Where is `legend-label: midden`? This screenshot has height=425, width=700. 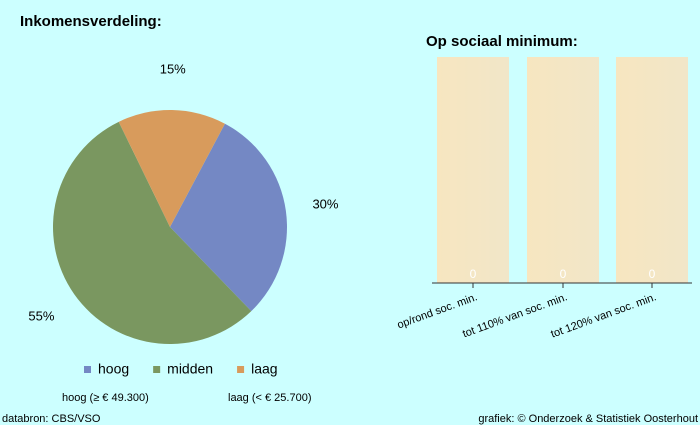
legend-label: midden is located at coordinates (190, 369).